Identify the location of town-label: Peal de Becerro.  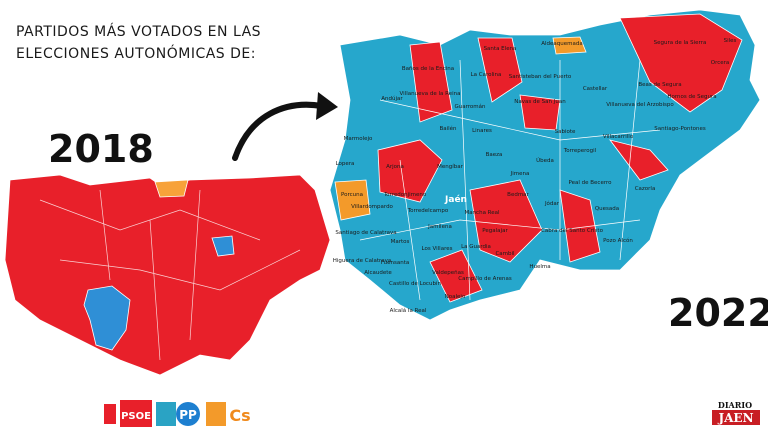
(590, 183).